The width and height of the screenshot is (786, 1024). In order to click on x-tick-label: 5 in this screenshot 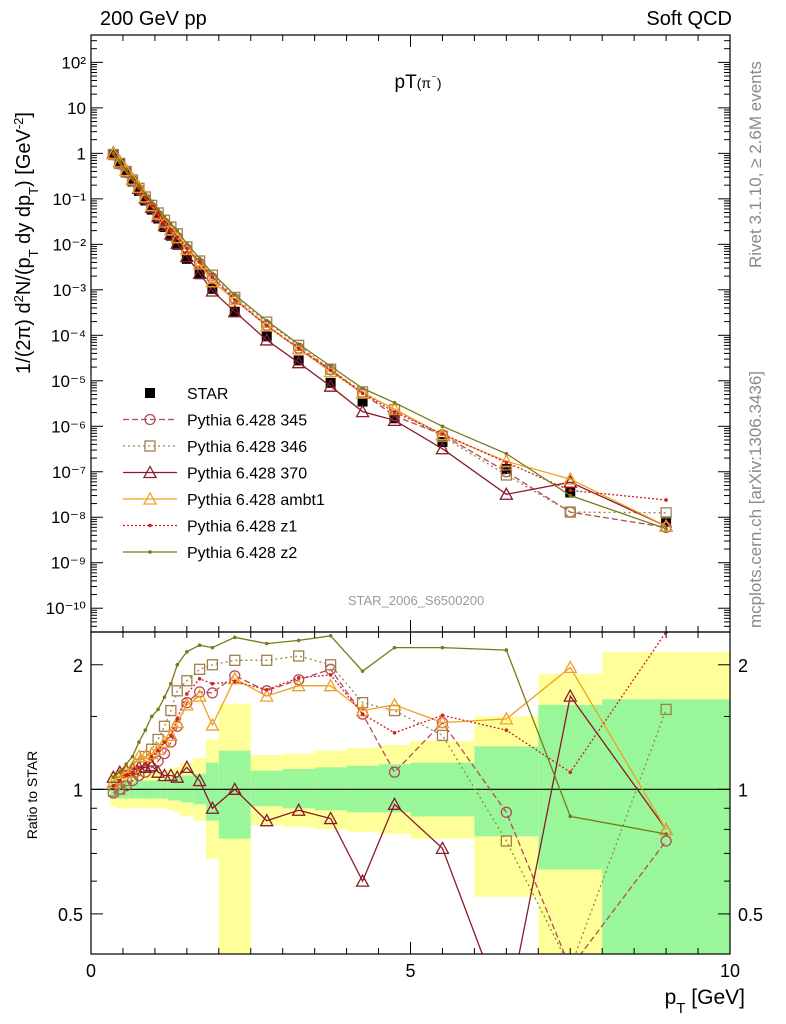, I will do `click(410, 971)`.